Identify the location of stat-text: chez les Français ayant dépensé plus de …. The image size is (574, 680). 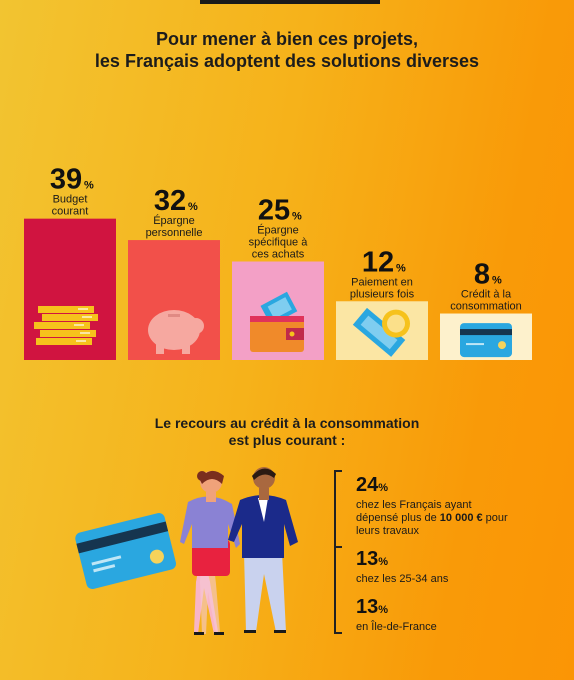
(432, 518).